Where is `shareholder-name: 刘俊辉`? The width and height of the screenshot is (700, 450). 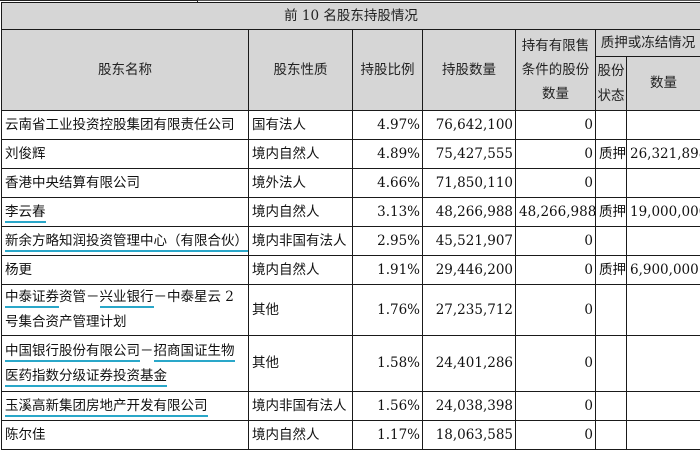 shareholder-name: 刘俊辉 is located at coordinates (125, 154).